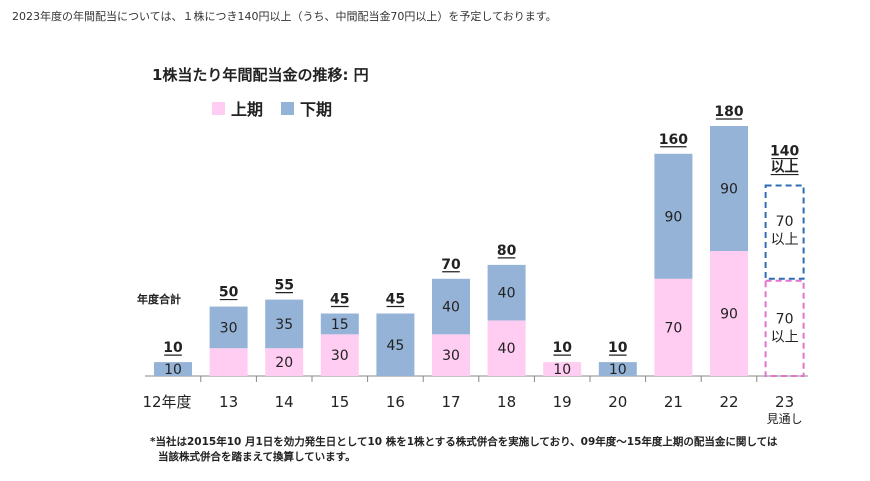 Image resolution: width=870 pixels, height=481 pixels. I want to click on x-tick-label: 19, so click(562, 402).